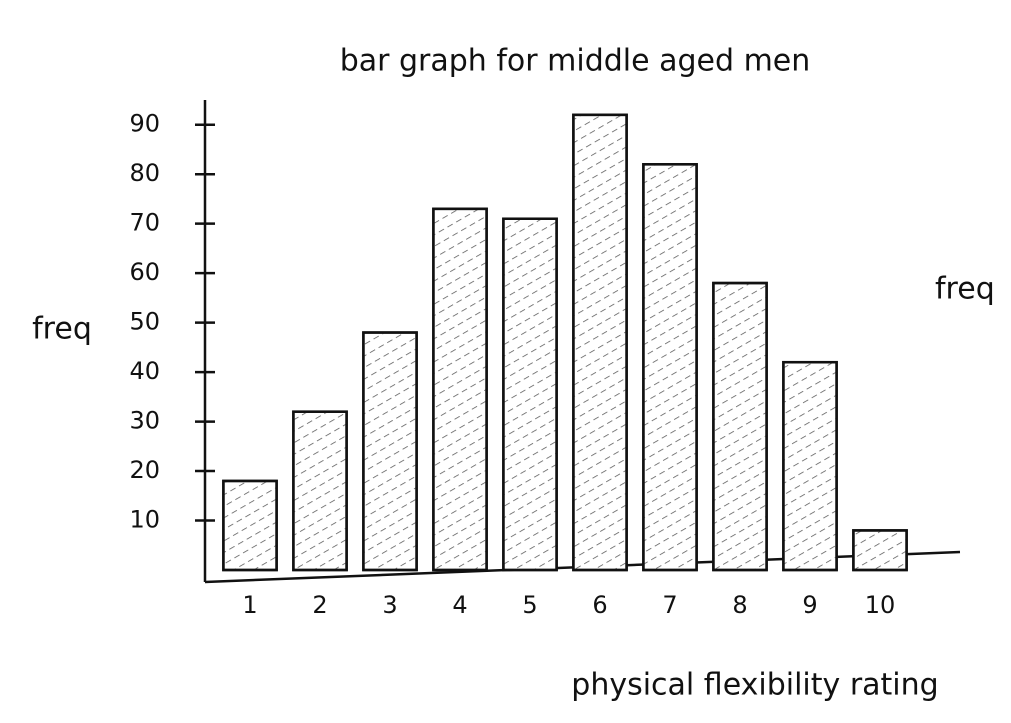 The height and width of the screenshot is (723, 1011). Describe the element at coordinates (575, 61) in the screenshot. I see `chart-title: bar graph for middle aged men` at that location.